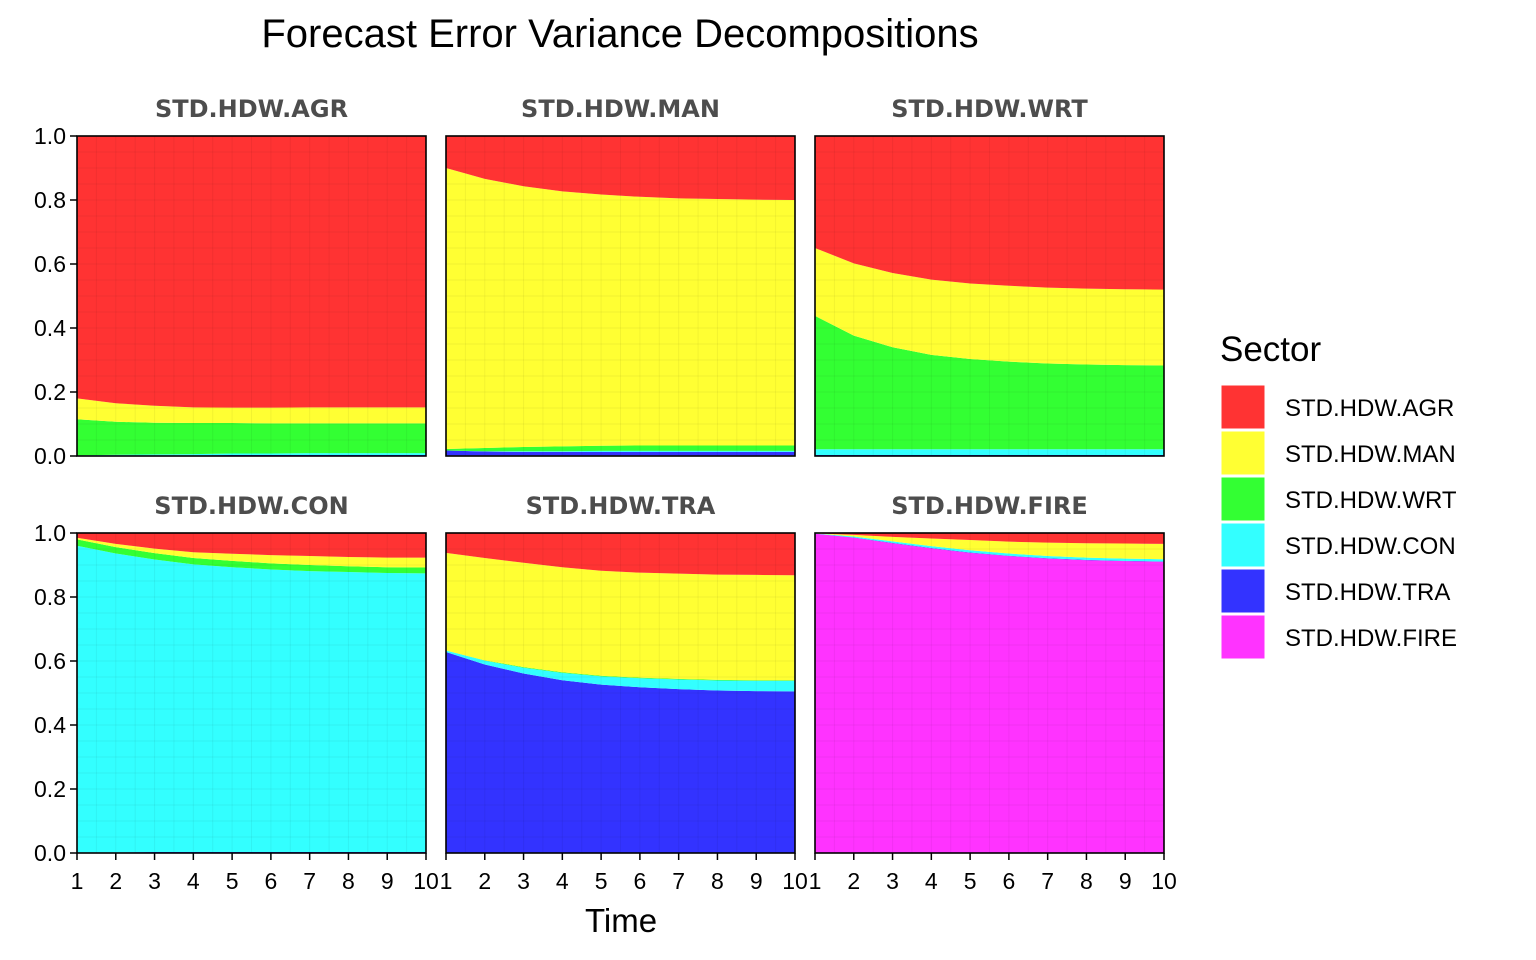 This screenshot has height=960, width=1536. What do you see at coordinates (1370, 454) in the screenshot?
I see `legend-label: STD.HDW.MAN` at bounding box center [1370, 454].